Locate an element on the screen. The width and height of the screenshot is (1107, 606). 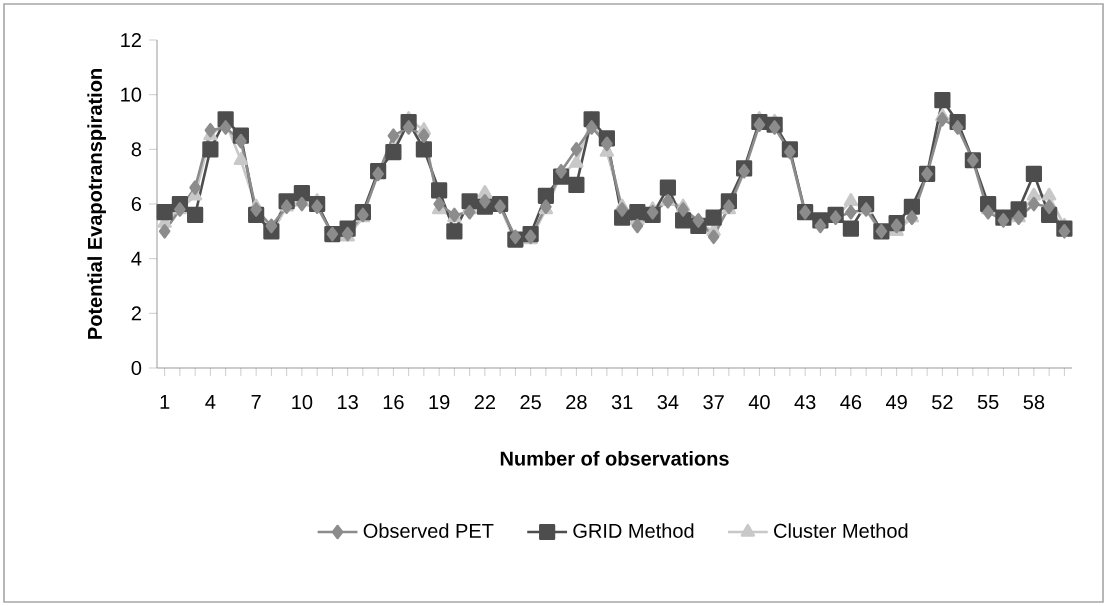
y-tick-label: 6 is located at coordinates (136, 204).